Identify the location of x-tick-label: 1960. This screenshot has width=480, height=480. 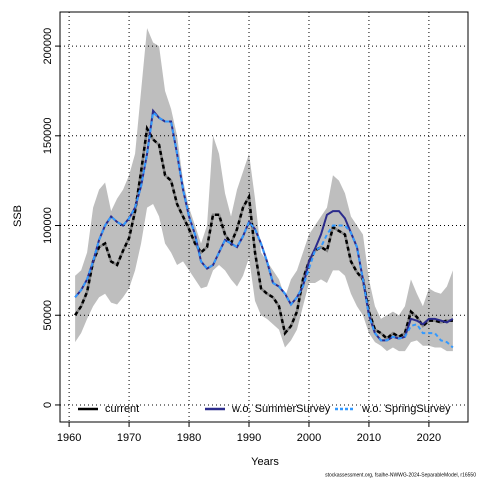
(69, 438).